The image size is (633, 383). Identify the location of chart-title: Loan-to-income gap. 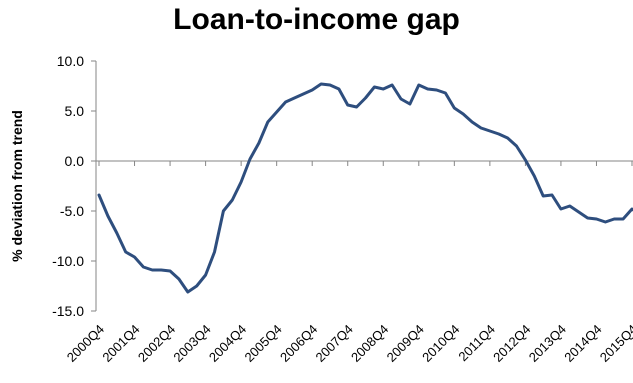
(316, 19).